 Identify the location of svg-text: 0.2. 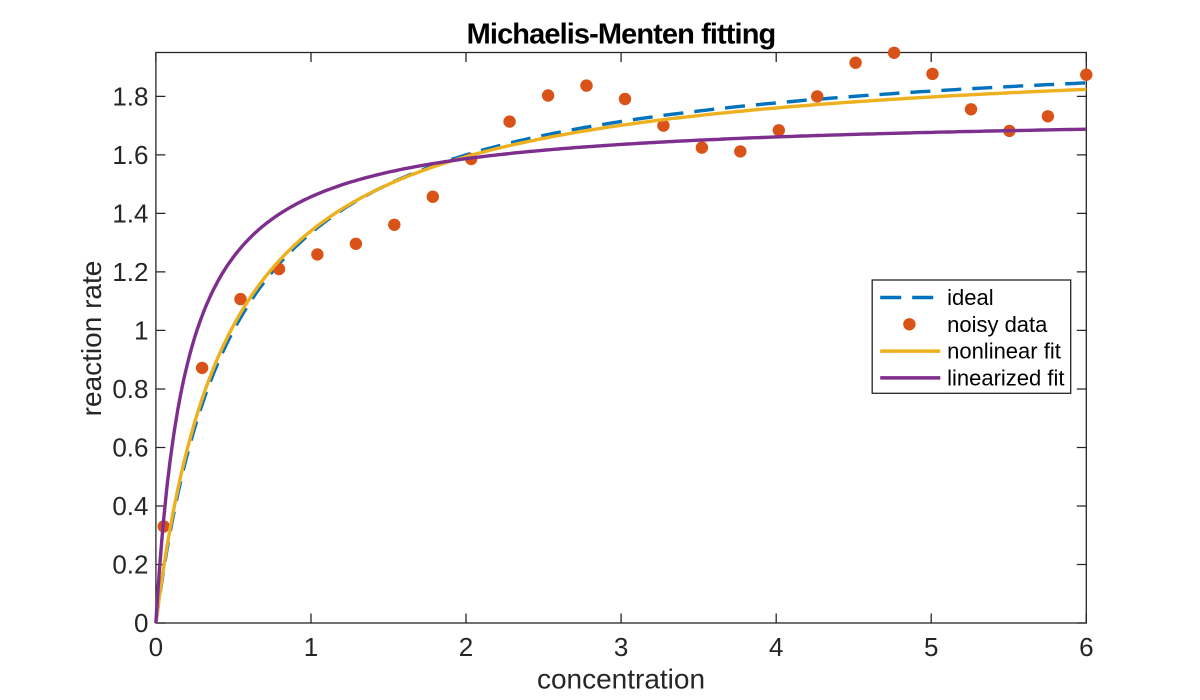
(130, 565).